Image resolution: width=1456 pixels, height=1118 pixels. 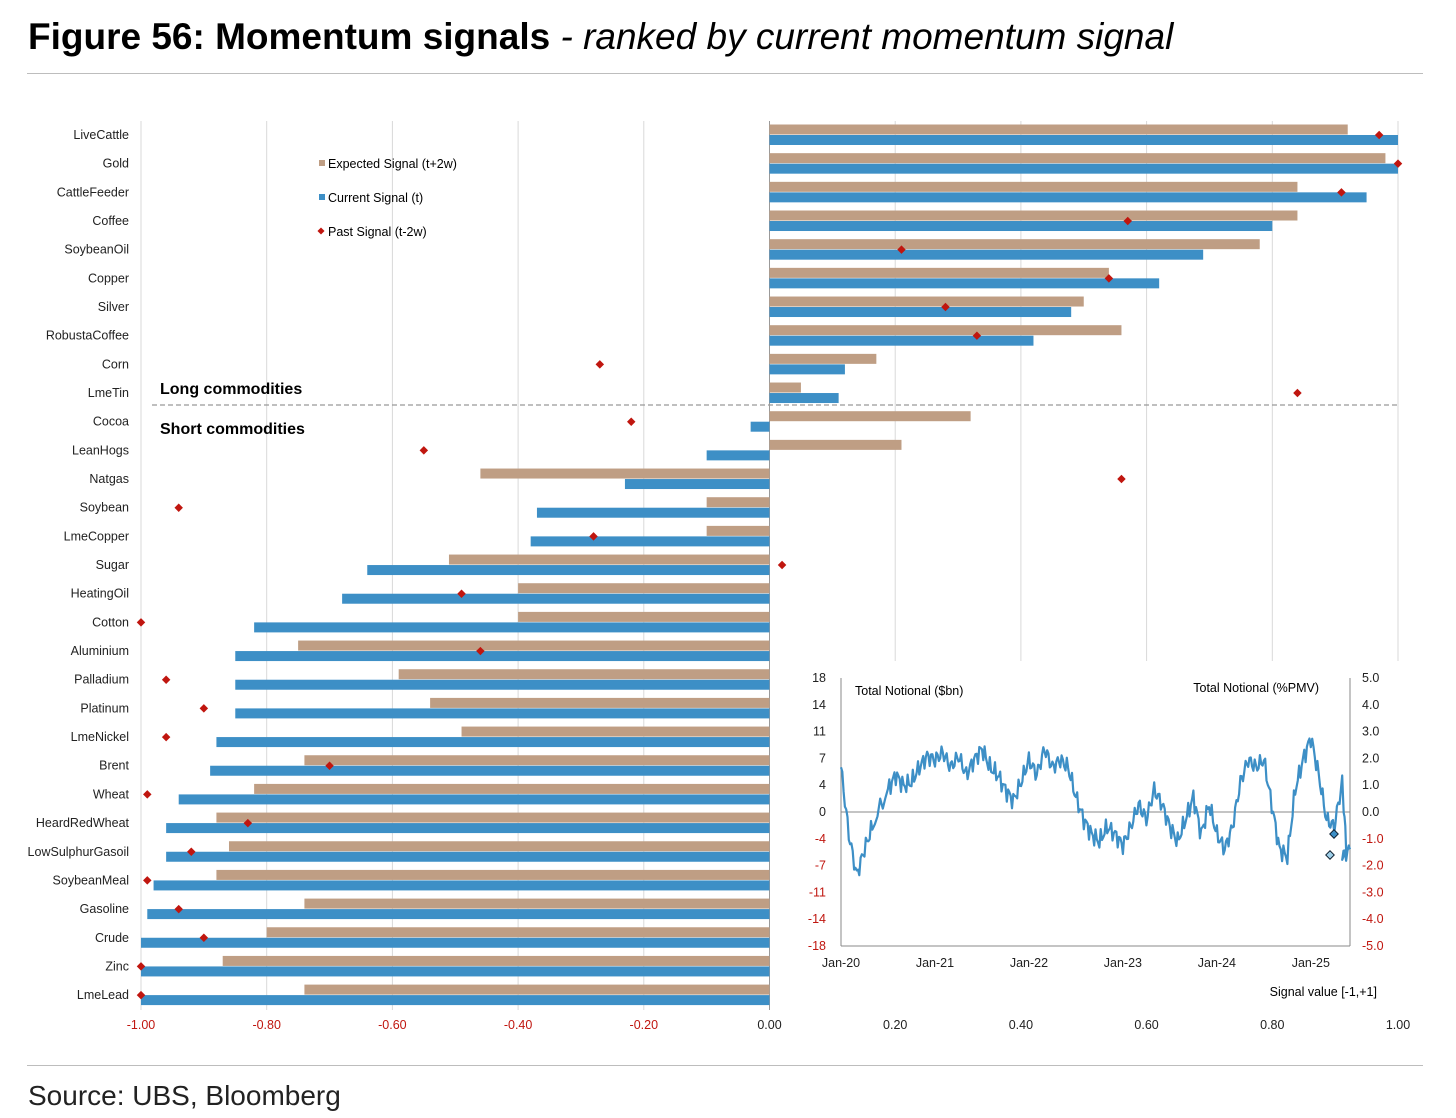 What do you see at coordinates (117, 966) in the screenshot?
I see `category-label: Zinc` at bounding box center [117, 966].